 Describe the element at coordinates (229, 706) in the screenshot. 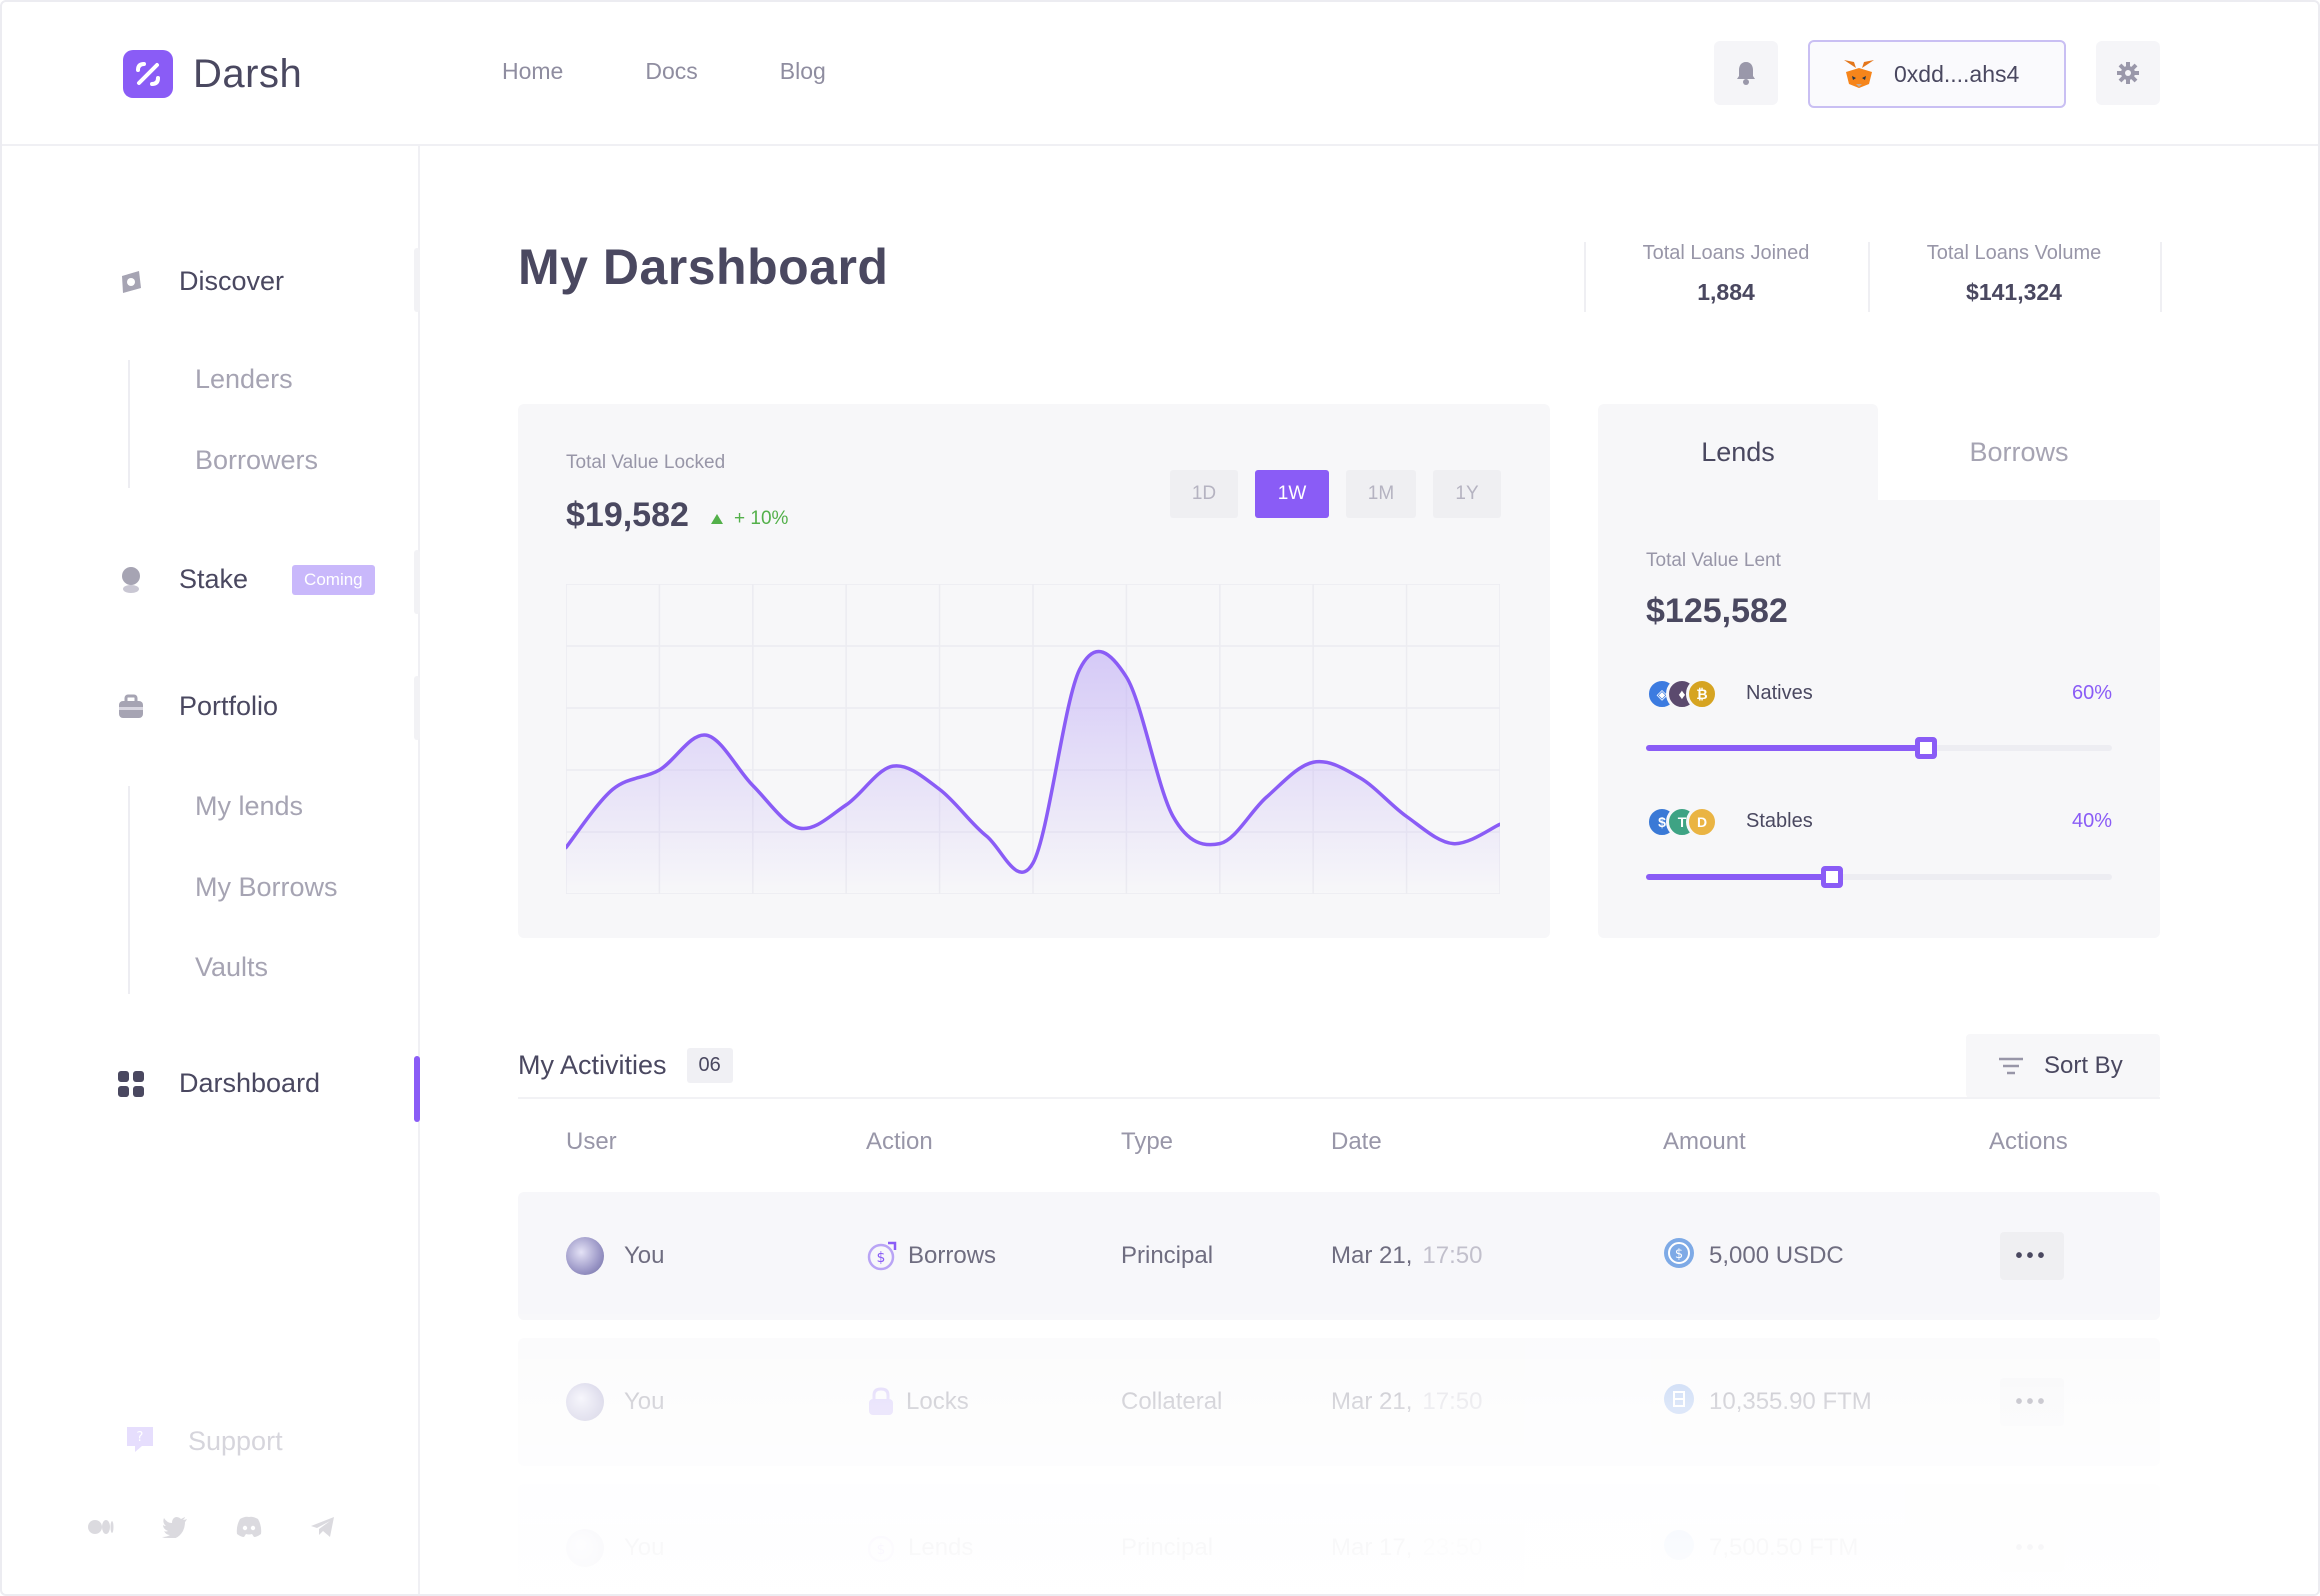

I see `sidebar-item-label: Portfolio` at that location.